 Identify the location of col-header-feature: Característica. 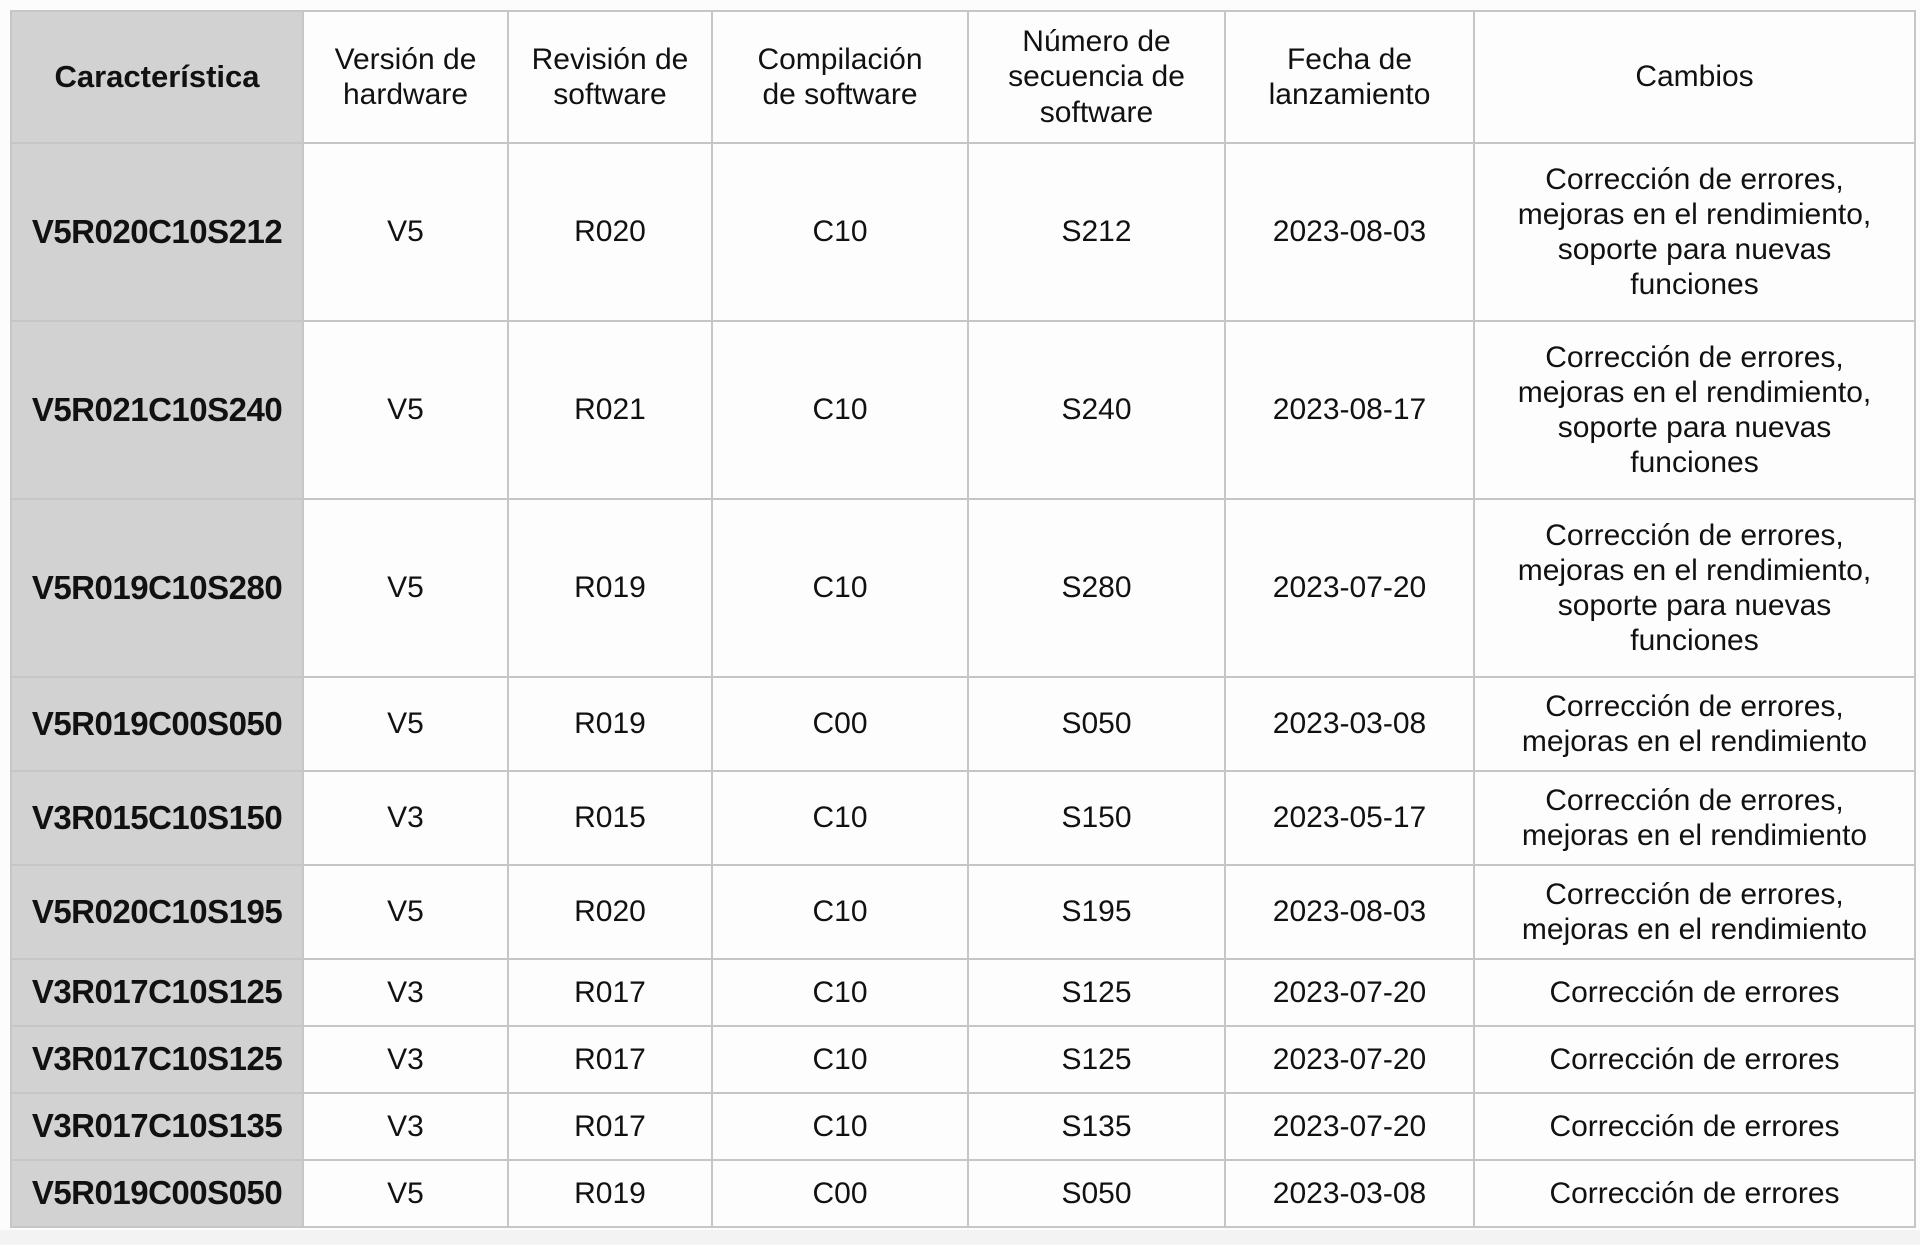
(157, 77).